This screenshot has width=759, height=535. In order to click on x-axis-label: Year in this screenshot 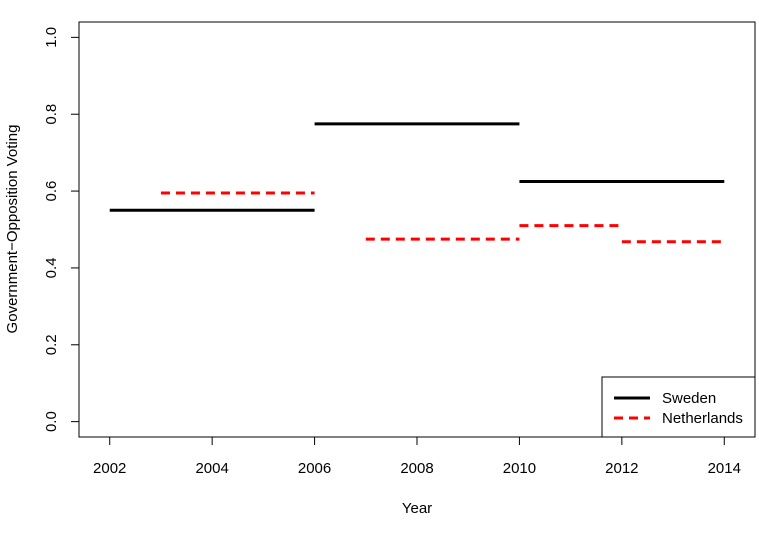, I will do `click(417, 508)`.